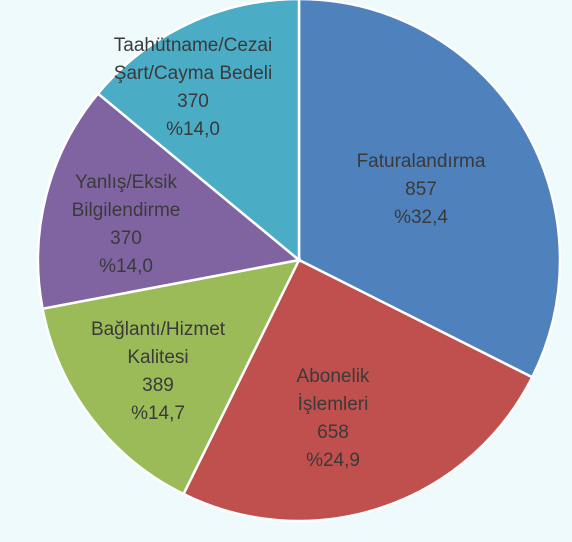 This screenshot has width=572, height=542. What do you see at coordinates (421, 161) in the screenshot?
I see `category-label: Faturalandırma` at bounding box center [421, 161].